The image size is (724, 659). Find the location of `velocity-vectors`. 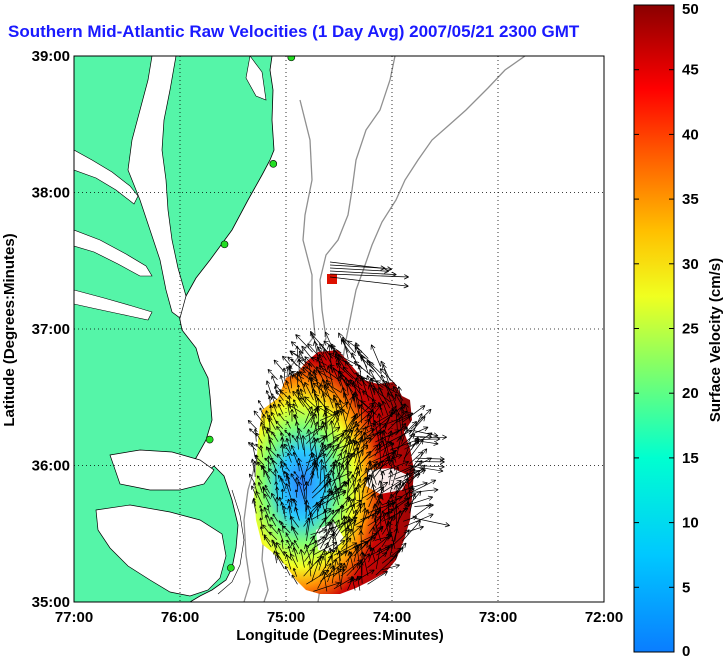

velocity-vectors is located at coordinates (348, 461).